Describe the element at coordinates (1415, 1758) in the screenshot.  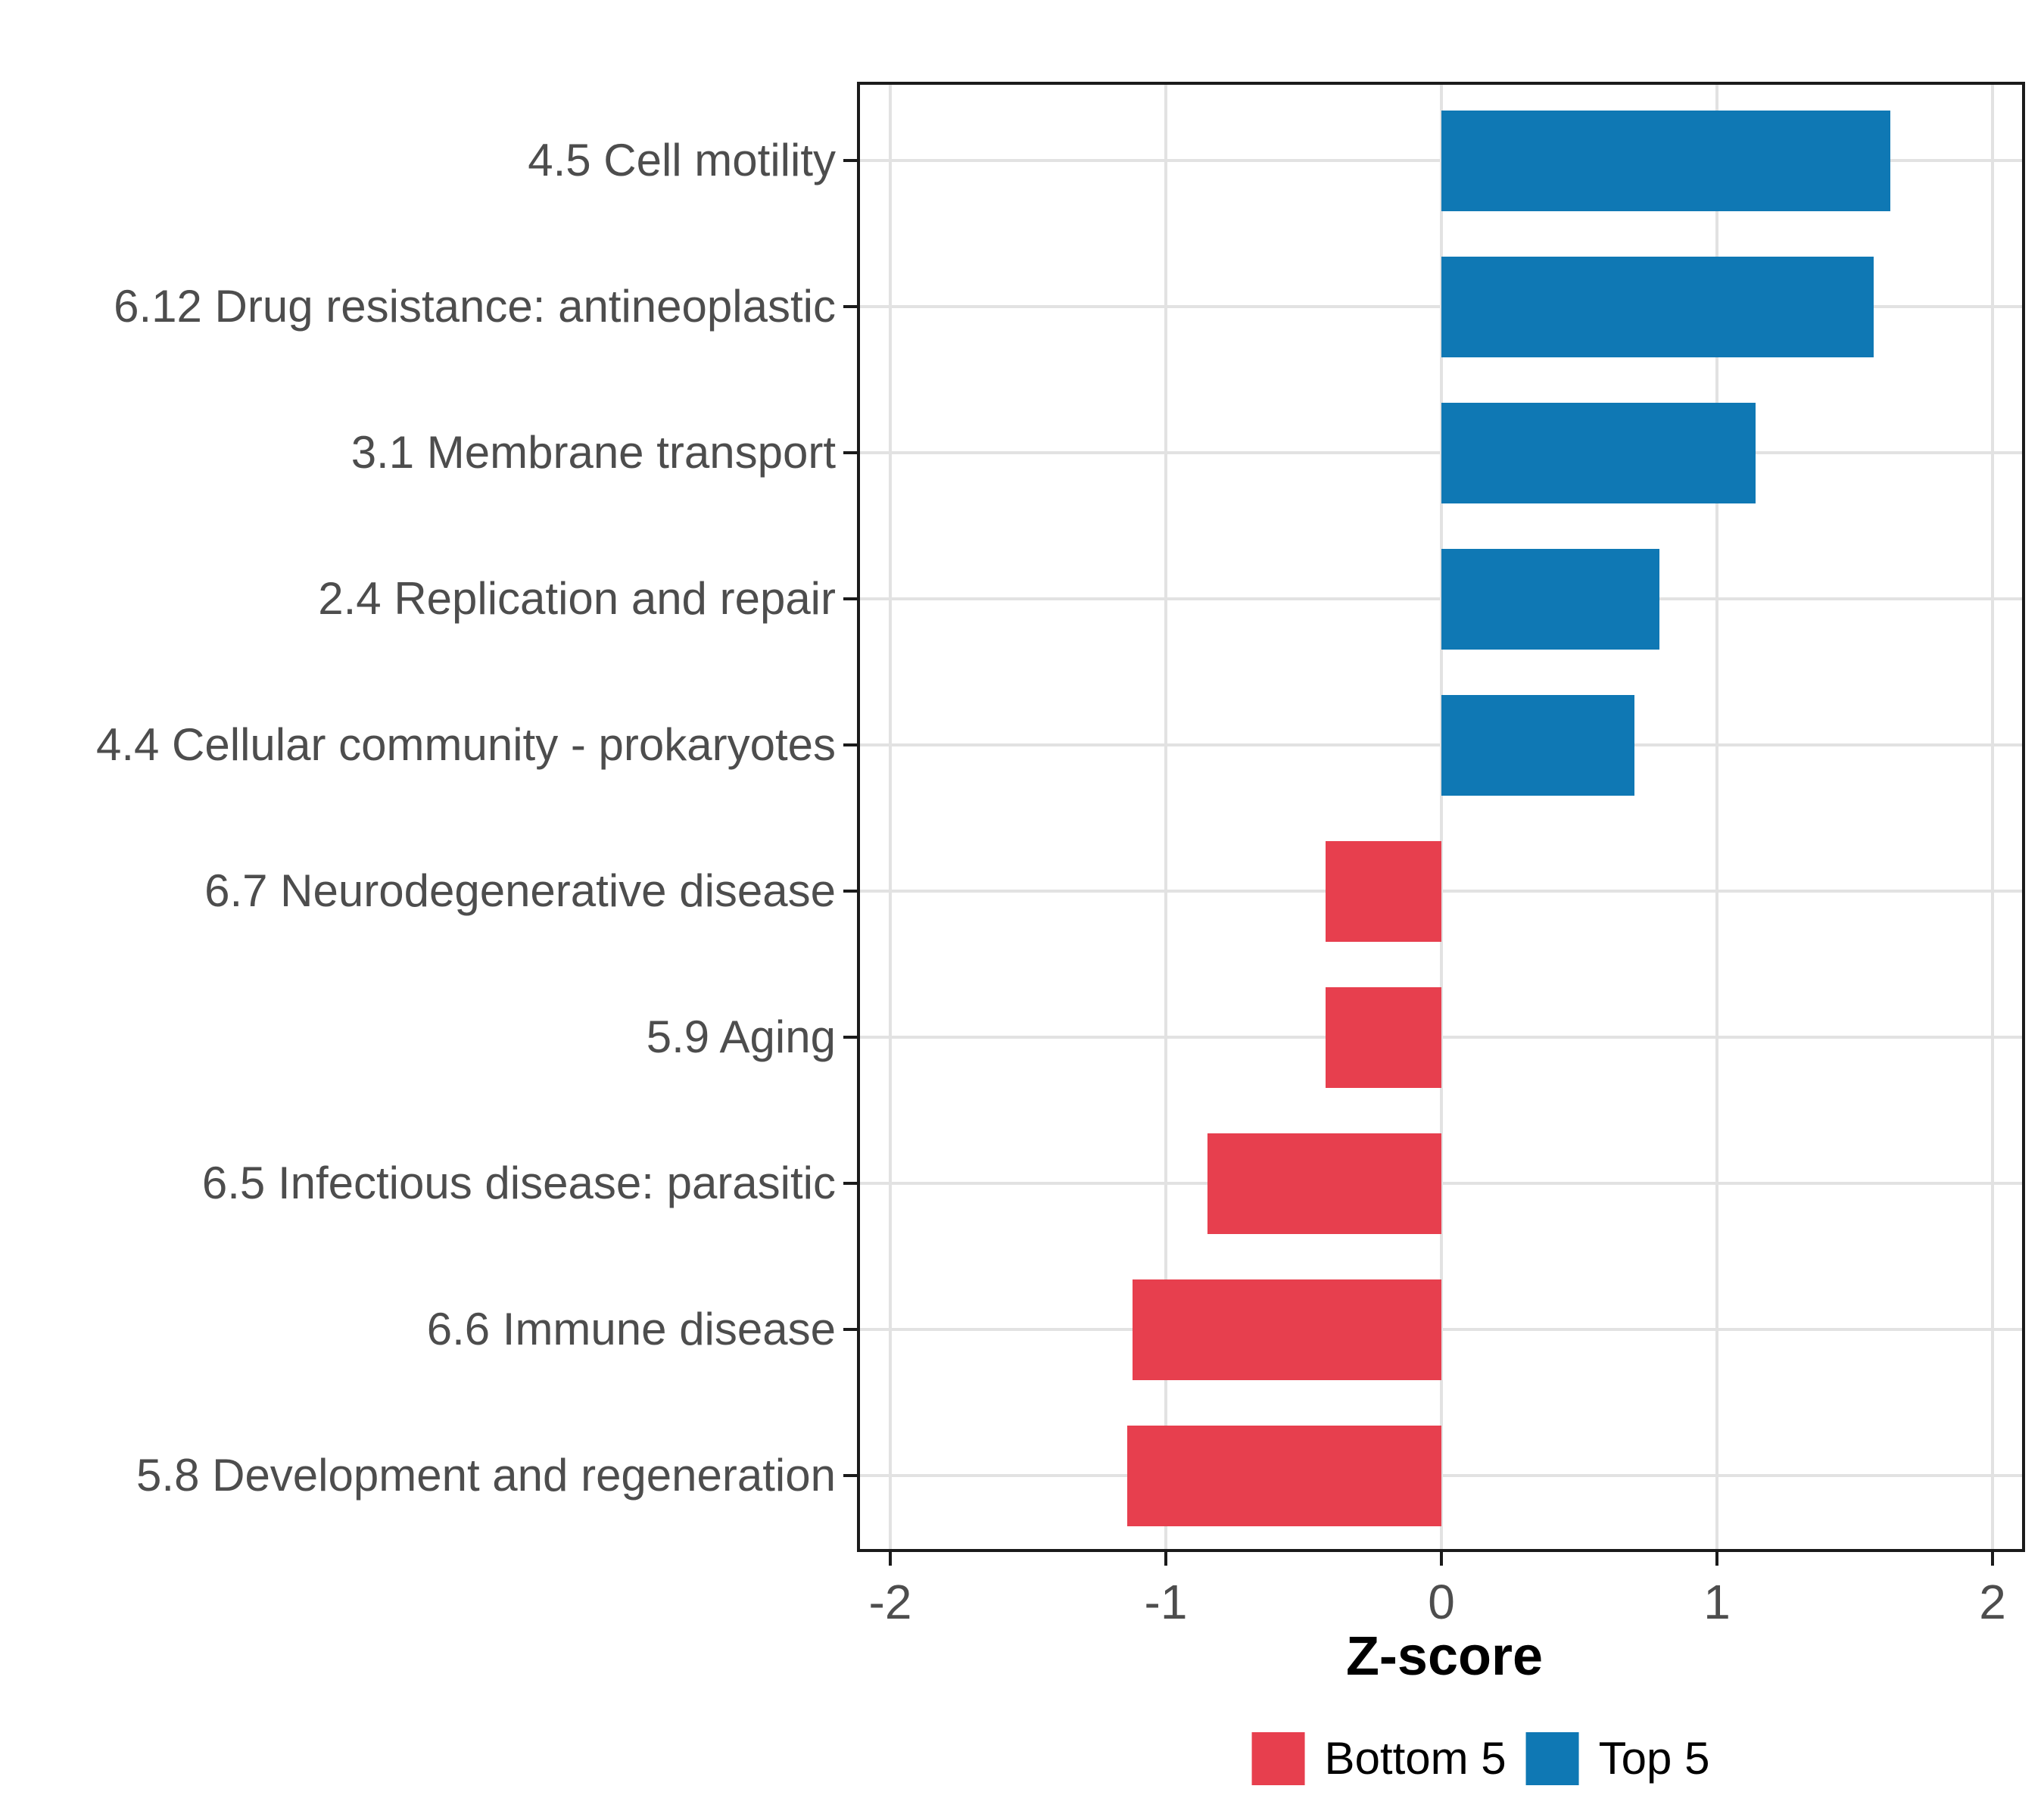
I see `legend-label: Bottom 5` at that location.